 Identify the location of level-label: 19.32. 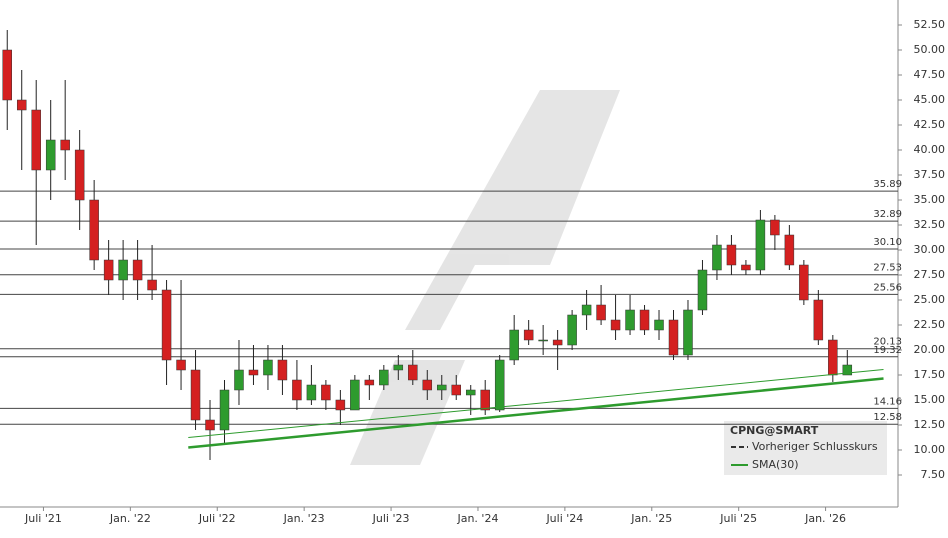
(887, 350).